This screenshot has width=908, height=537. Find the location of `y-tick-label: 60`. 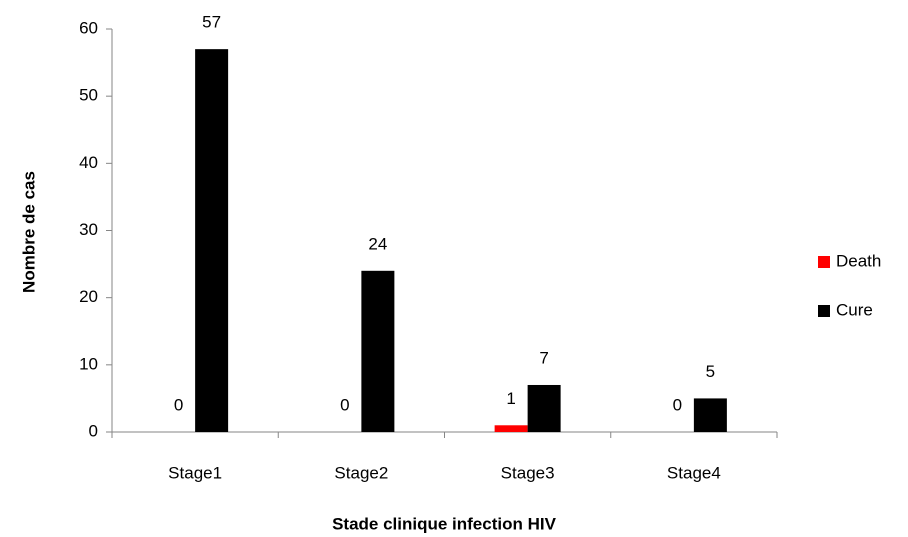

y-tick-label: 60 is located at coordinates (88, 27).